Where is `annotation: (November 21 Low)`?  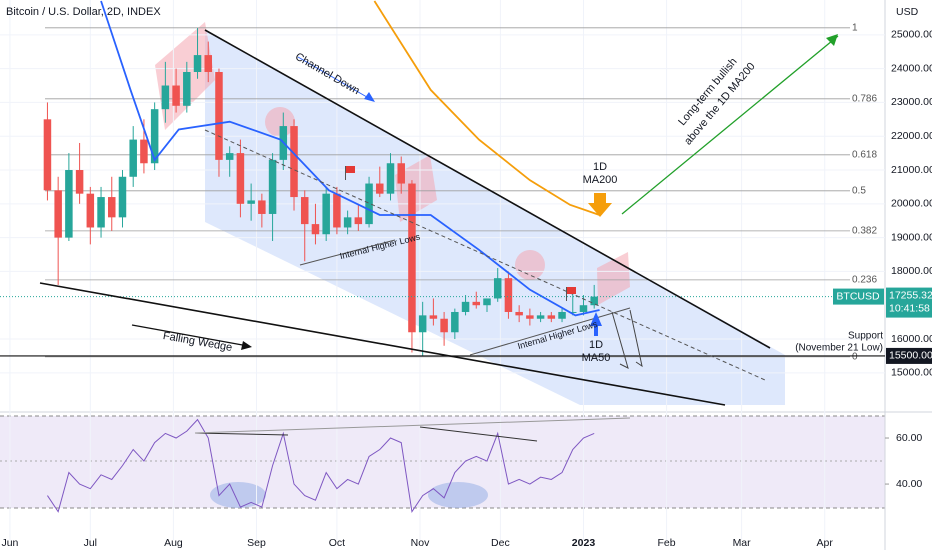 annotation: (November 21 Low) is located at coordinates (839, 348).